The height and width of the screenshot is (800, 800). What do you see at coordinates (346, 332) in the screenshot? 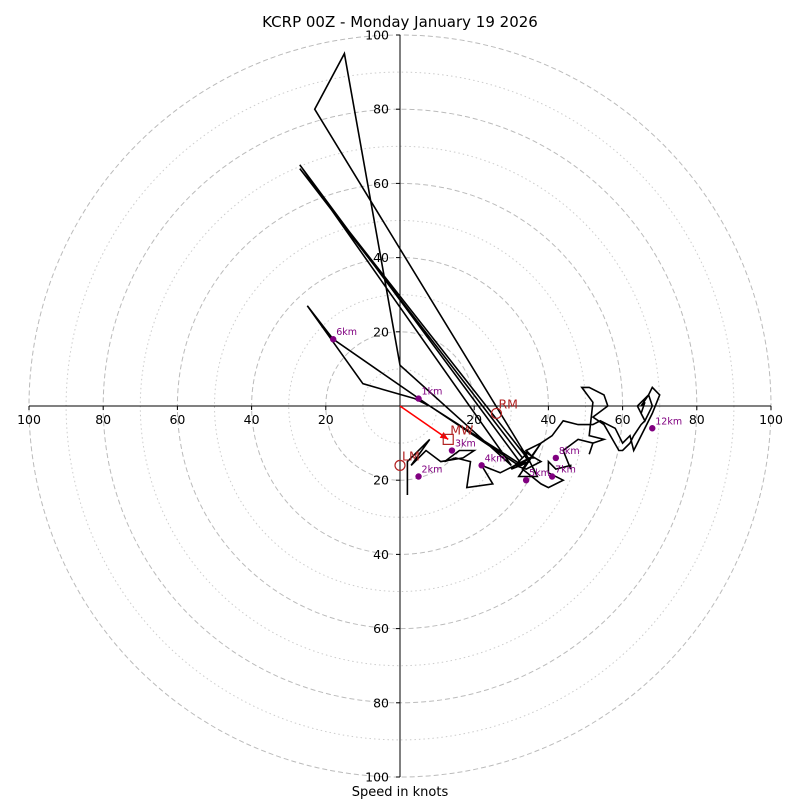
I see `height-marker-label: 6km` at bounding box center [346, 332].